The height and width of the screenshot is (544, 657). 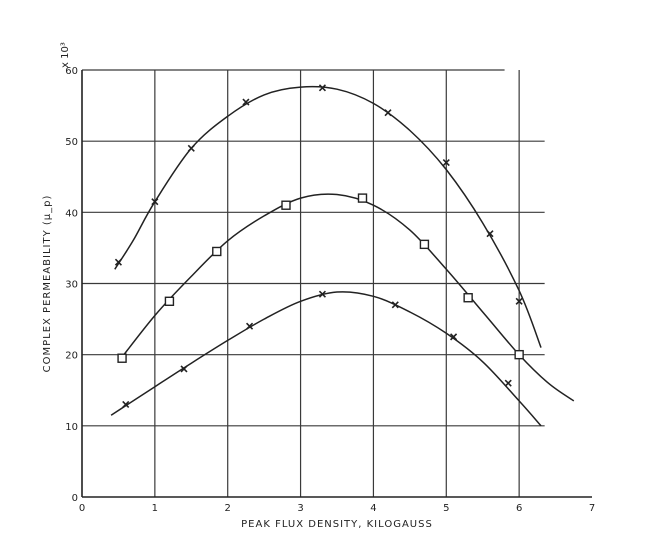 I want to click on y-tick-label: 20, so click(x=71, y=356).